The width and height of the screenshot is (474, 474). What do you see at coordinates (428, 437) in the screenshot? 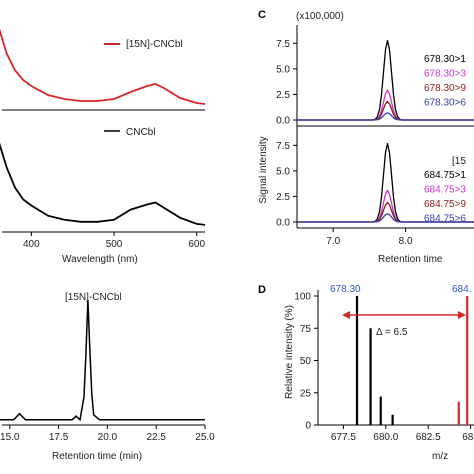
I see `panel-d-x-tick-label: 682.5` at bounding box center [428, 437].